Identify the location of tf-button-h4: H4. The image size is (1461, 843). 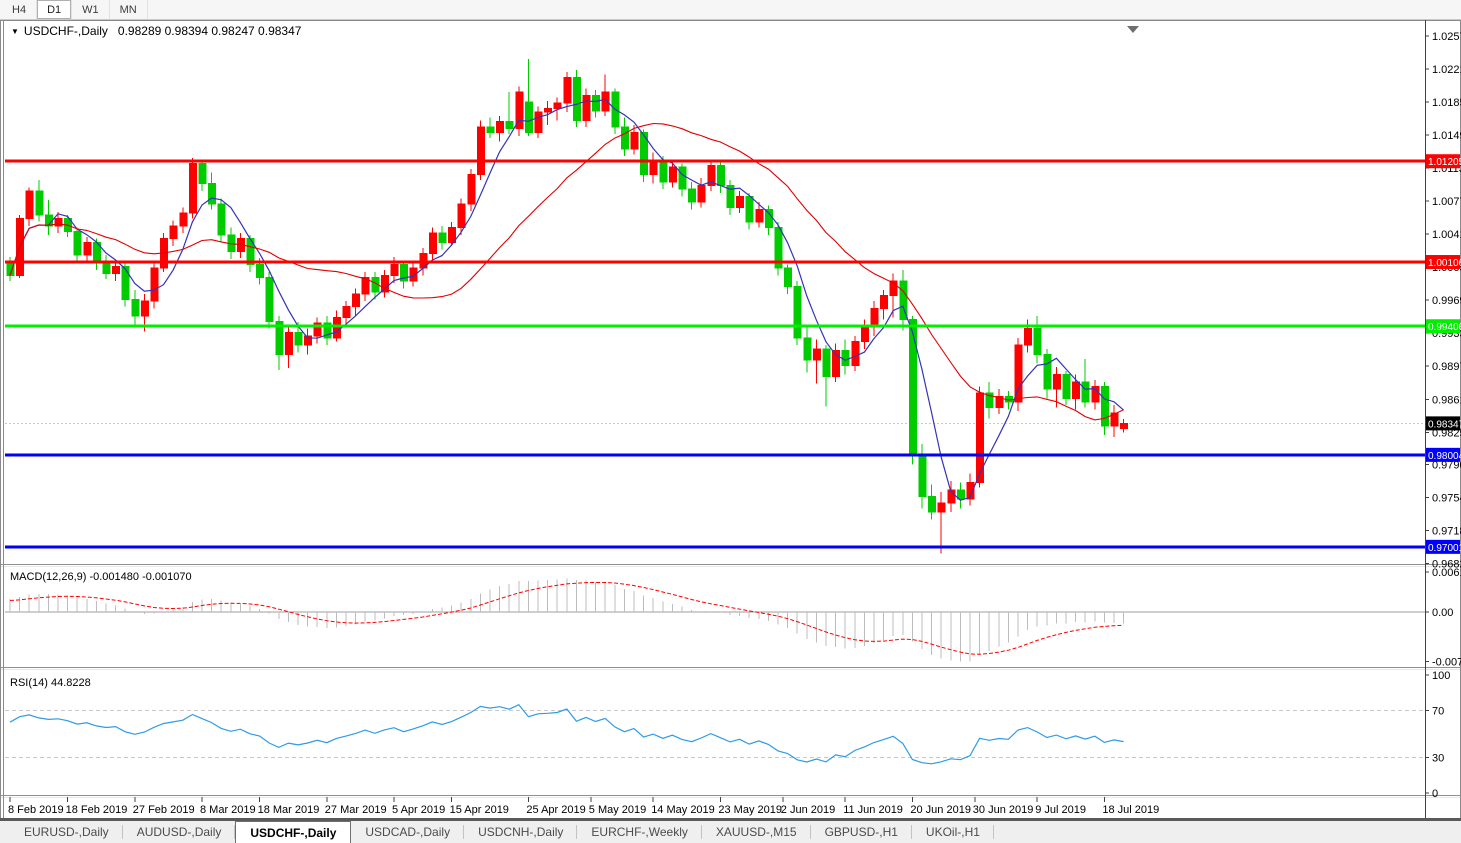
(20, 9).